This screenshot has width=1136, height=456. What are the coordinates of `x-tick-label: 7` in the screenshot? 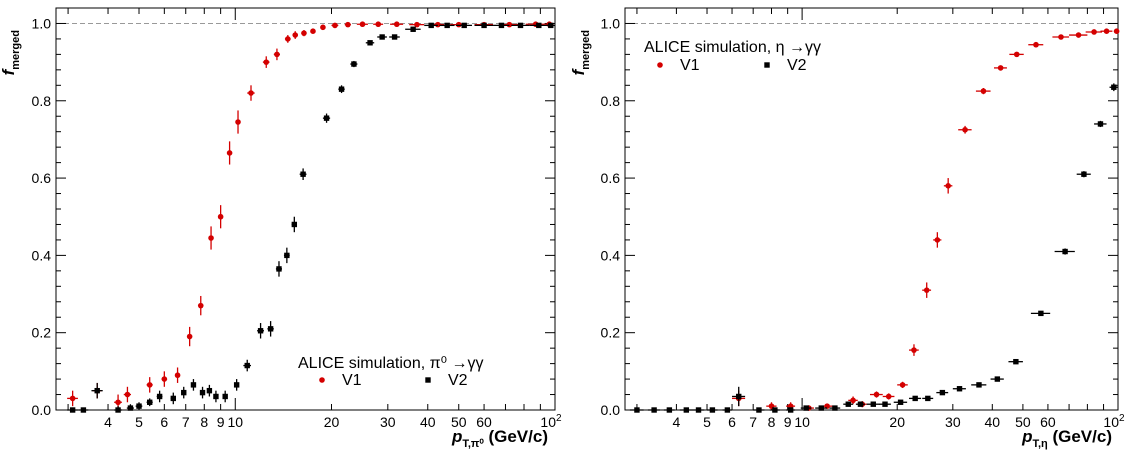 It's located at (753, 422).